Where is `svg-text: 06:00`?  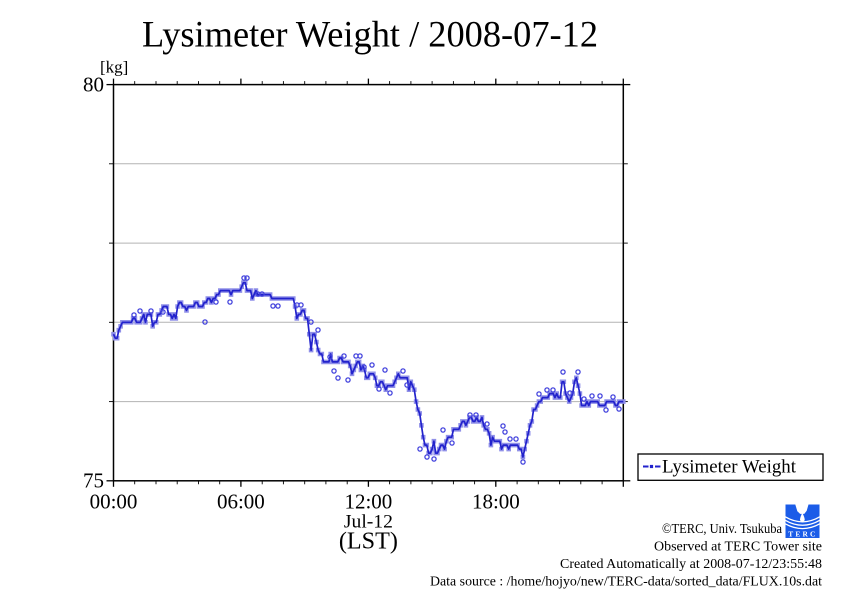
svg-text: 06:00 is located at coordinates (241, 502).